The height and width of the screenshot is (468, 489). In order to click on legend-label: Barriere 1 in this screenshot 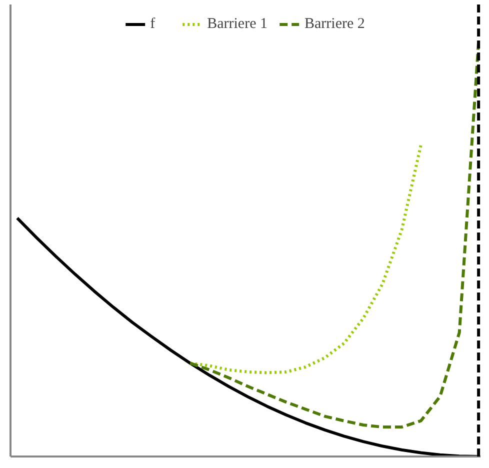, I will do `click(237, 24)`.